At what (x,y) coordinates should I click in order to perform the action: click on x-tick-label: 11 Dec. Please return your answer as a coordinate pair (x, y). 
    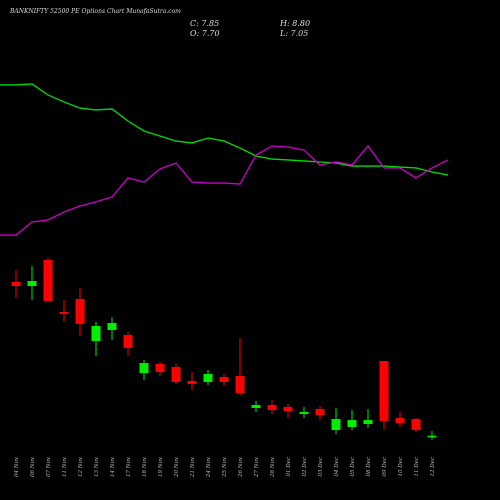
    Looking at the image, I should click on (417, 467).